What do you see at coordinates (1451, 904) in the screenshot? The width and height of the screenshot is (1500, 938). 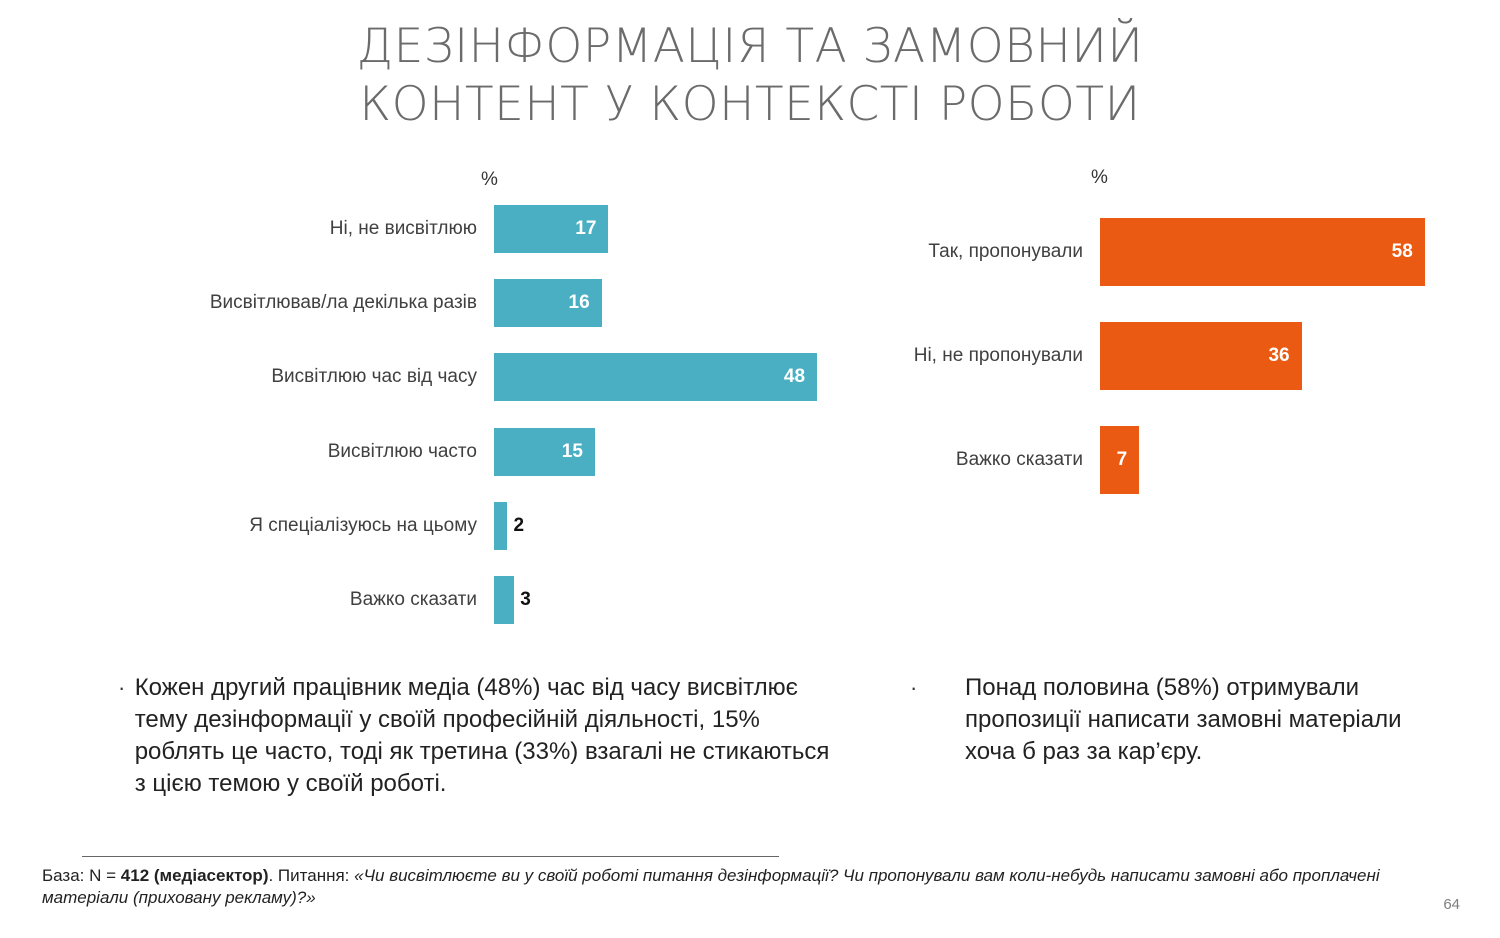 I see `page-number: 64` at bounding box center [1451, 904].